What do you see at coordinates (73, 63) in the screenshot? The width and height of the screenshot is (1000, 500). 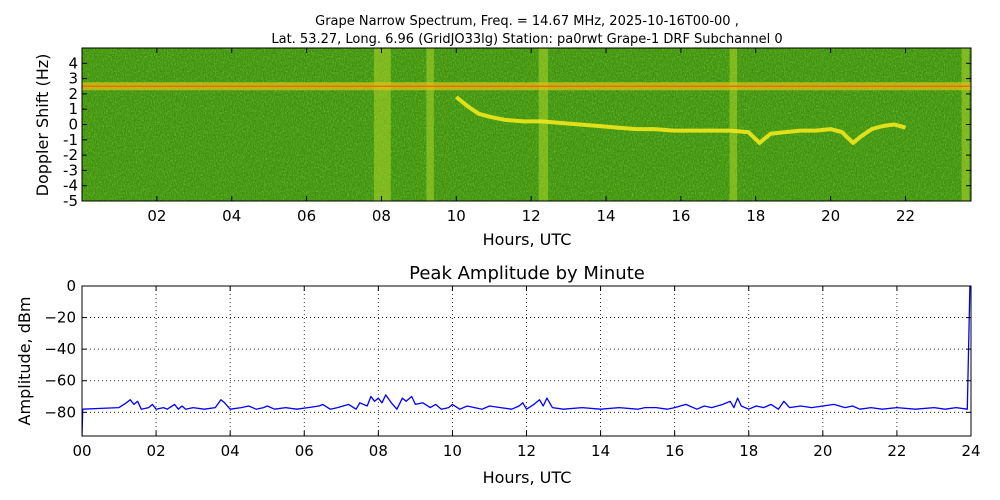 I see `spectrogram-y-tick-label: 4` at bounding box center [73, 63].